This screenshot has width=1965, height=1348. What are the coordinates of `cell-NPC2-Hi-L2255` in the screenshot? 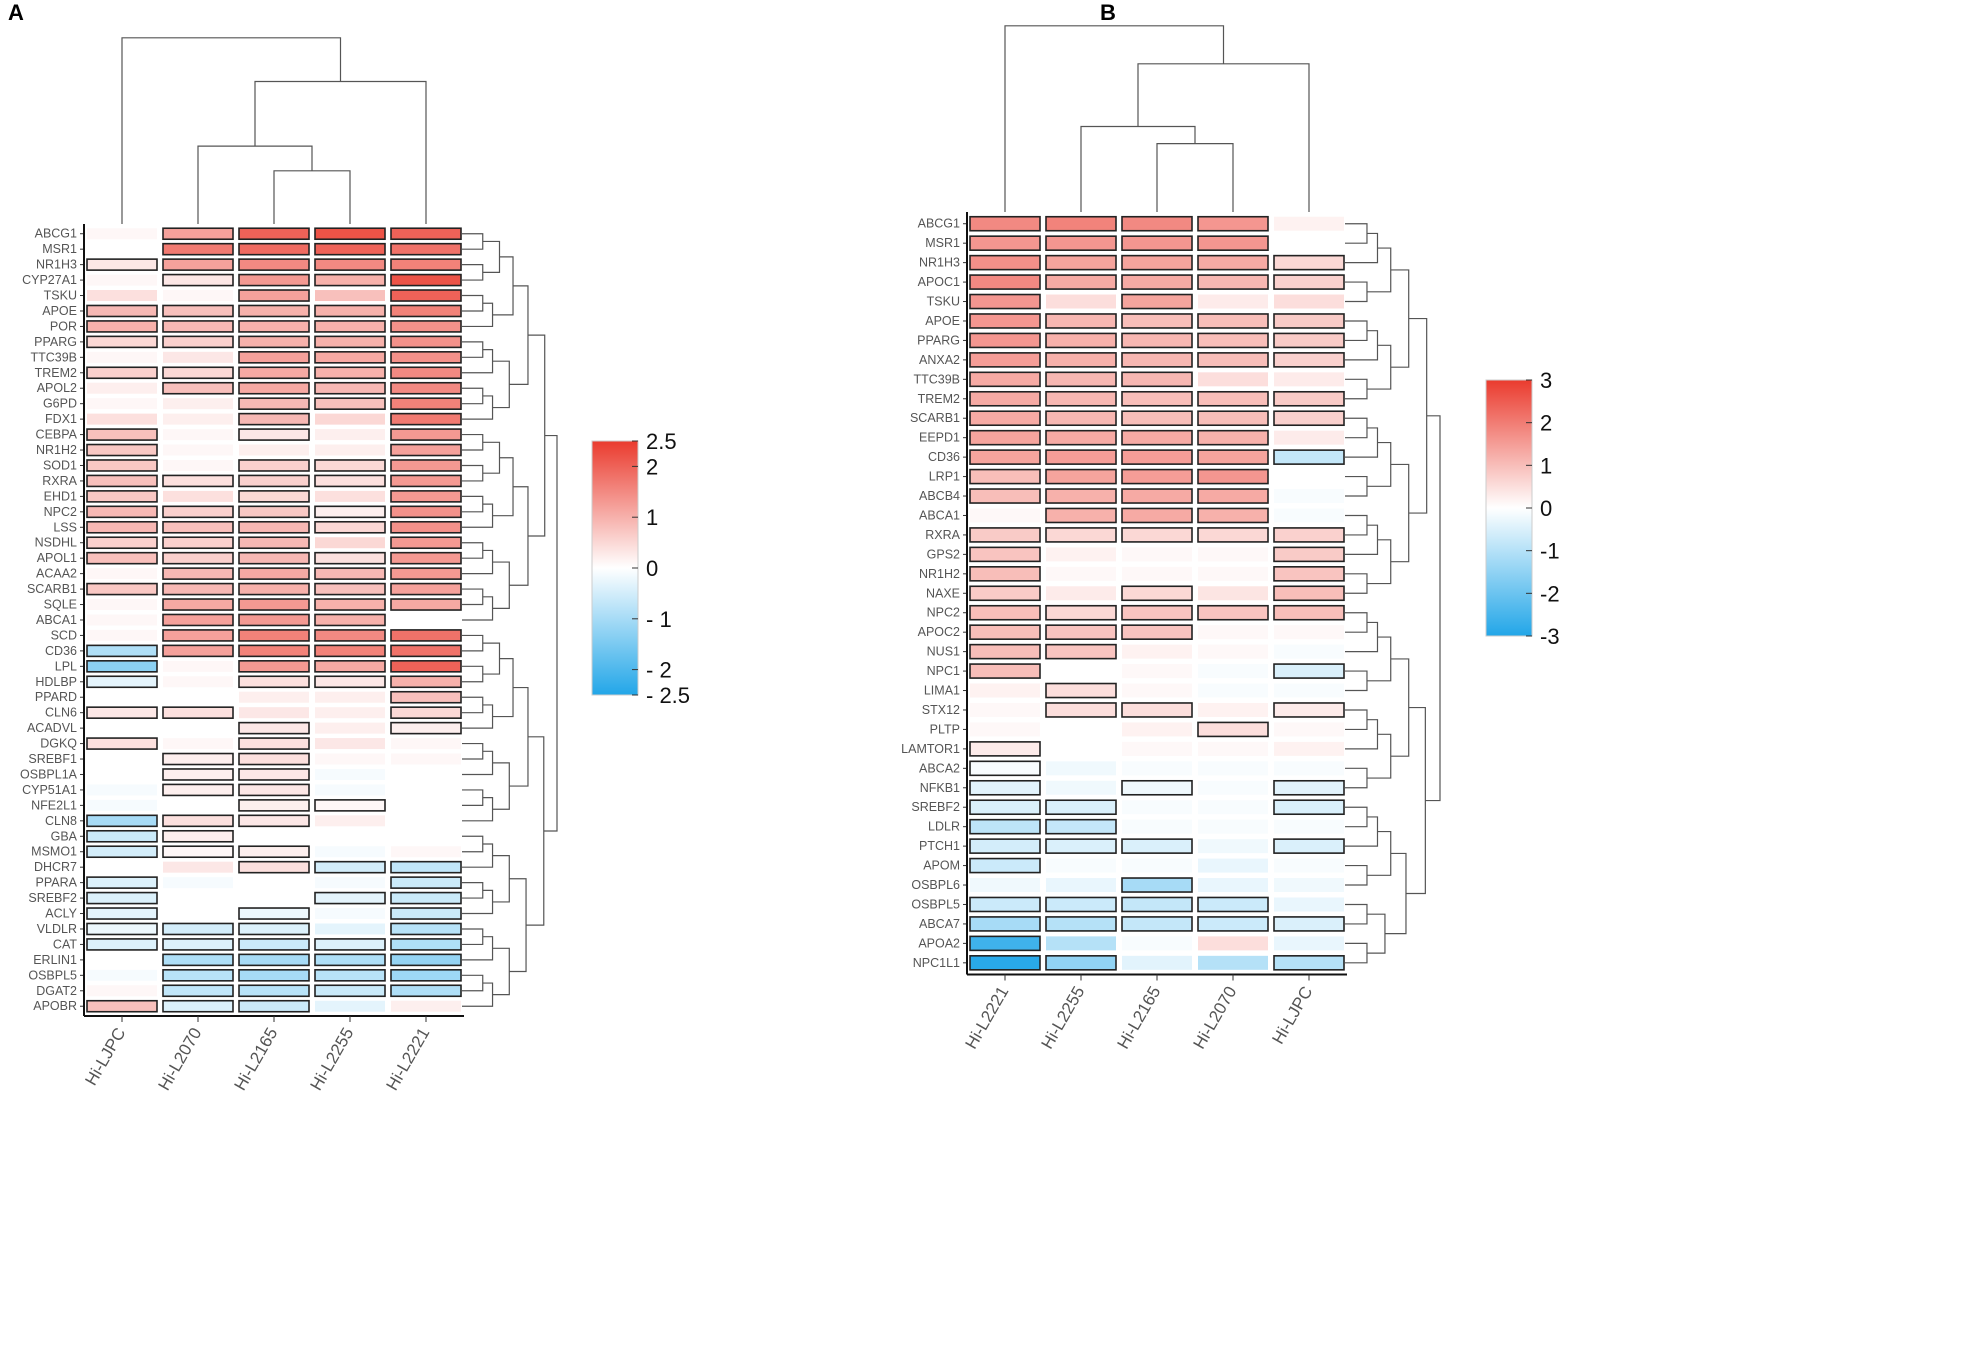 It's located at (350, 512).